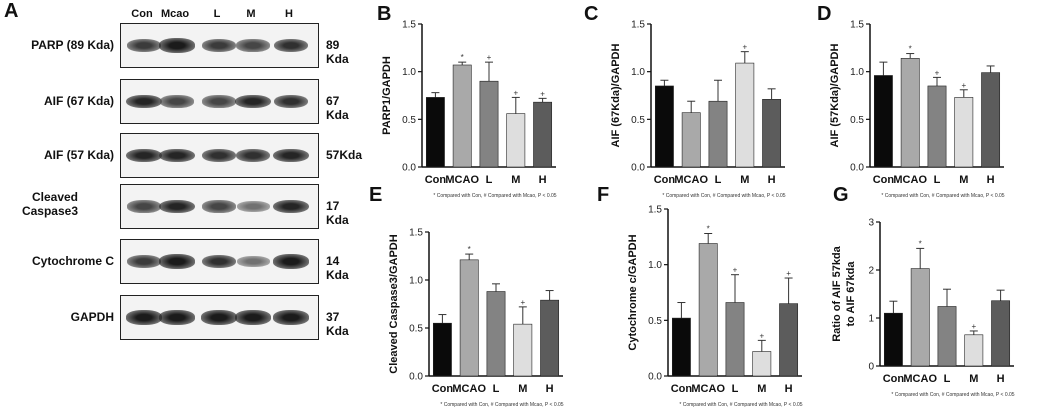 This screenshot has height=407, width=1038. I want to click on blot-row-label: PARP (89 Kda), so click(72, 45).